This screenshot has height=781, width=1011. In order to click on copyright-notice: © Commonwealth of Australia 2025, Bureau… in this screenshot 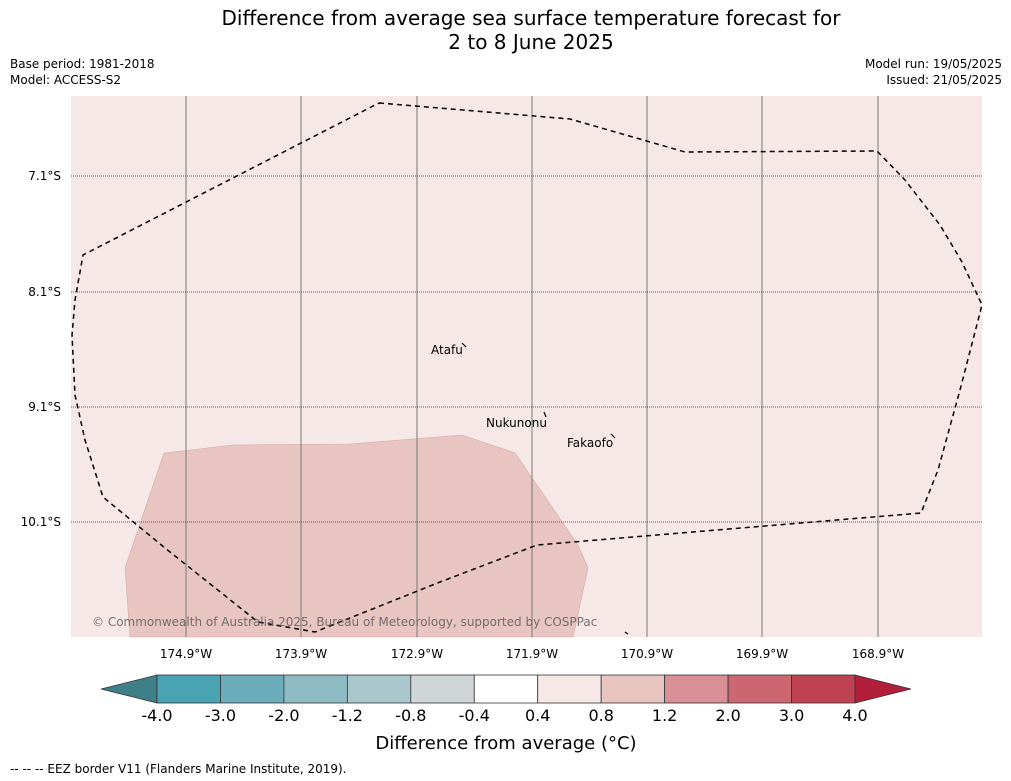, I will do `click(344, 622)`.